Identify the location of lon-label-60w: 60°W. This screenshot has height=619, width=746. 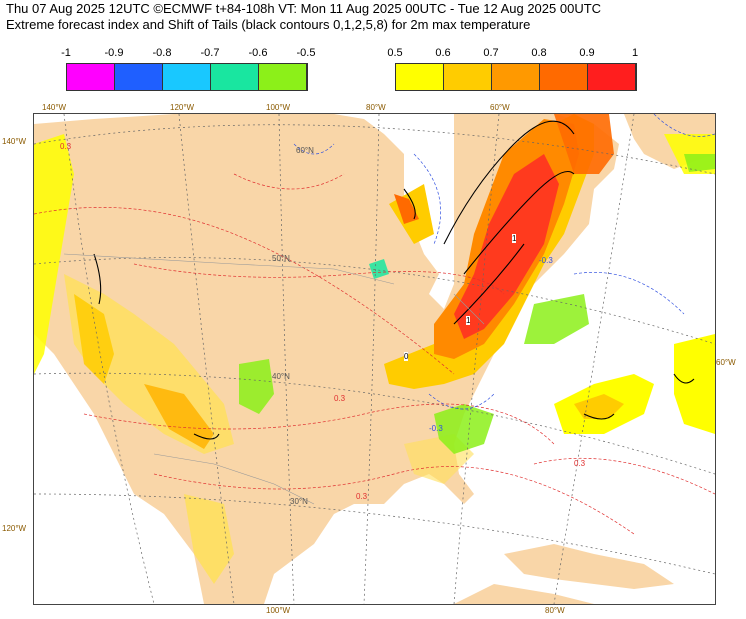
(500, 107).